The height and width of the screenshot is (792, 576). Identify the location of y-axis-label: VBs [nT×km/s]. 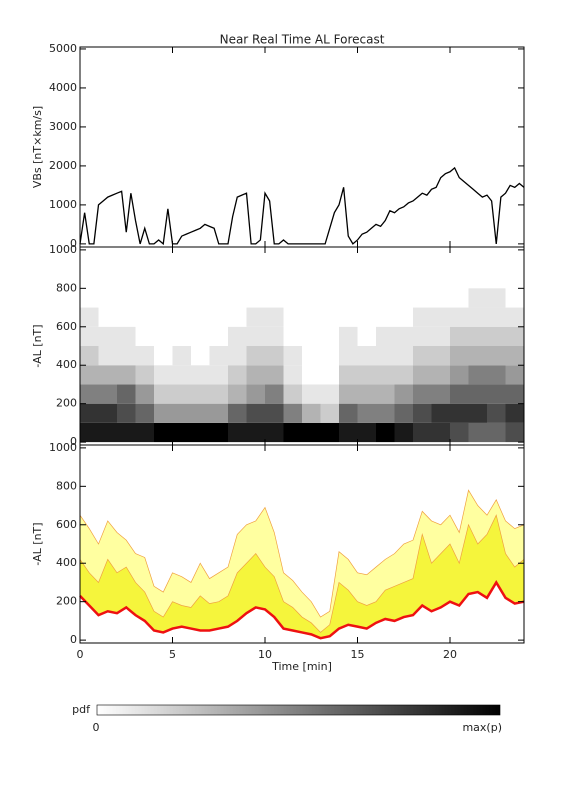
(37, 147).